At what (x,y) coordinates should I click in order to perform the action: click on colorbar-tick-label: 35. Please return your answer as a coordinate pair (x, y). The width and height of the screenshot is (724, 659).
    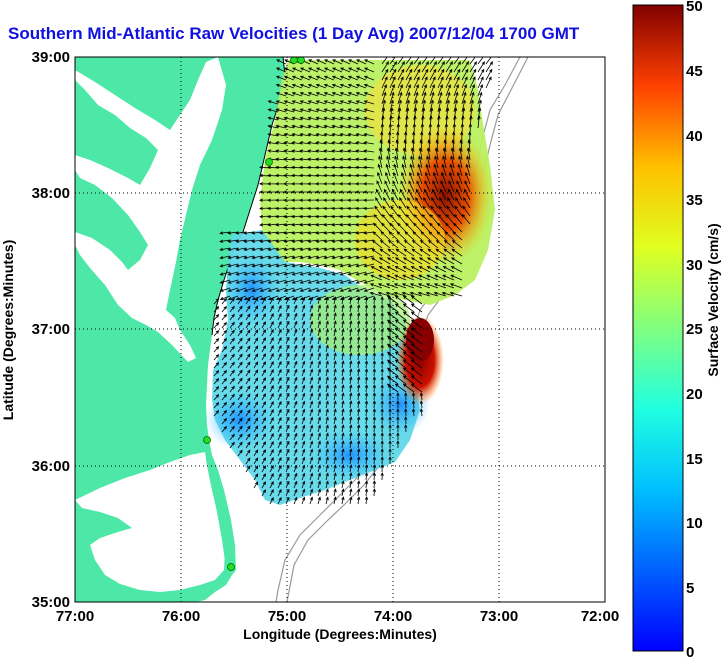
    Looking at the image, I should click on (694, 200).